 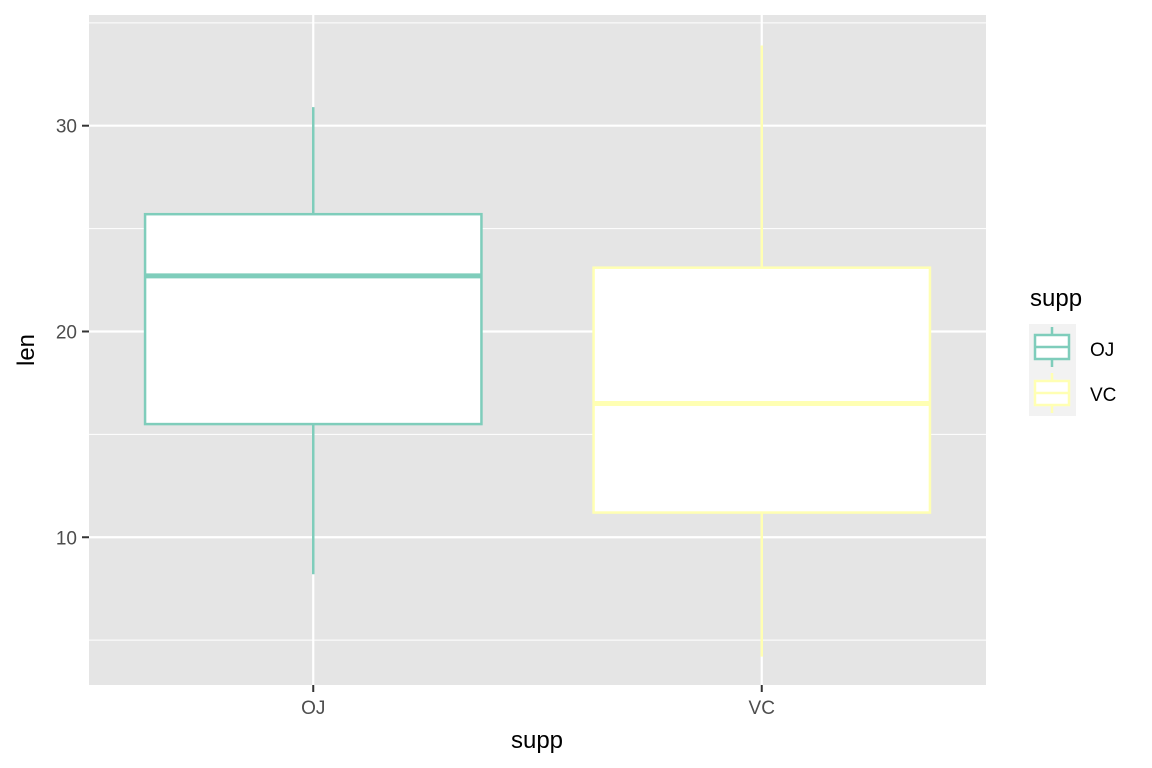 What do you see at coordinates (1056, 298) in the screenshot?
I see `legend-title: supp` at bounding box center [1056, 298].